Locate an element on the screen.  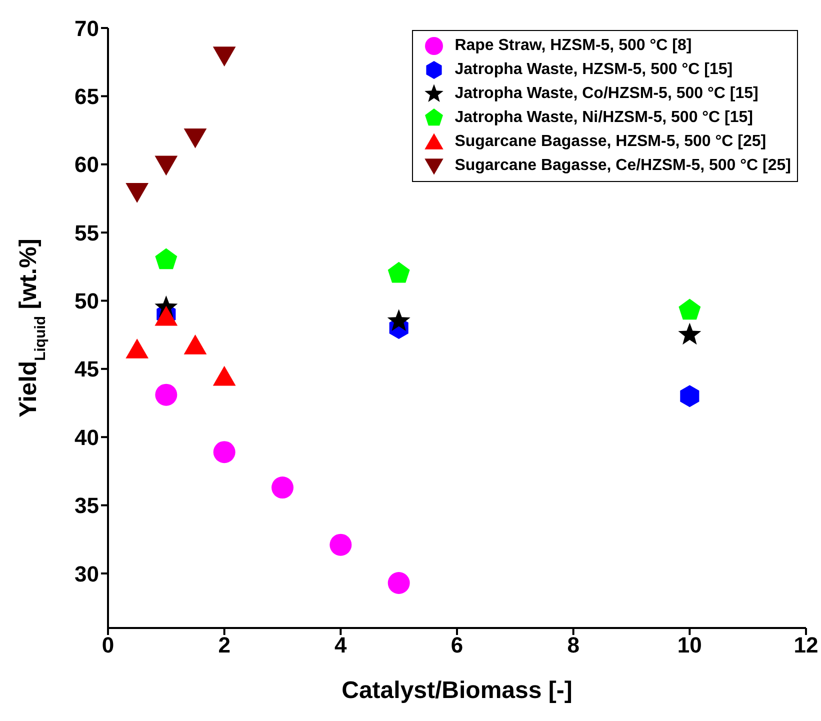
y-tick-label: 40 is located at coordinates (86, 437).